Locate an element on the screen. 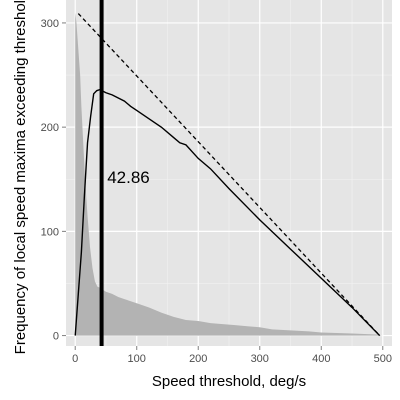 The image size is (400, 400). x-tick-label: 0 is located at coordinates (75, 359).